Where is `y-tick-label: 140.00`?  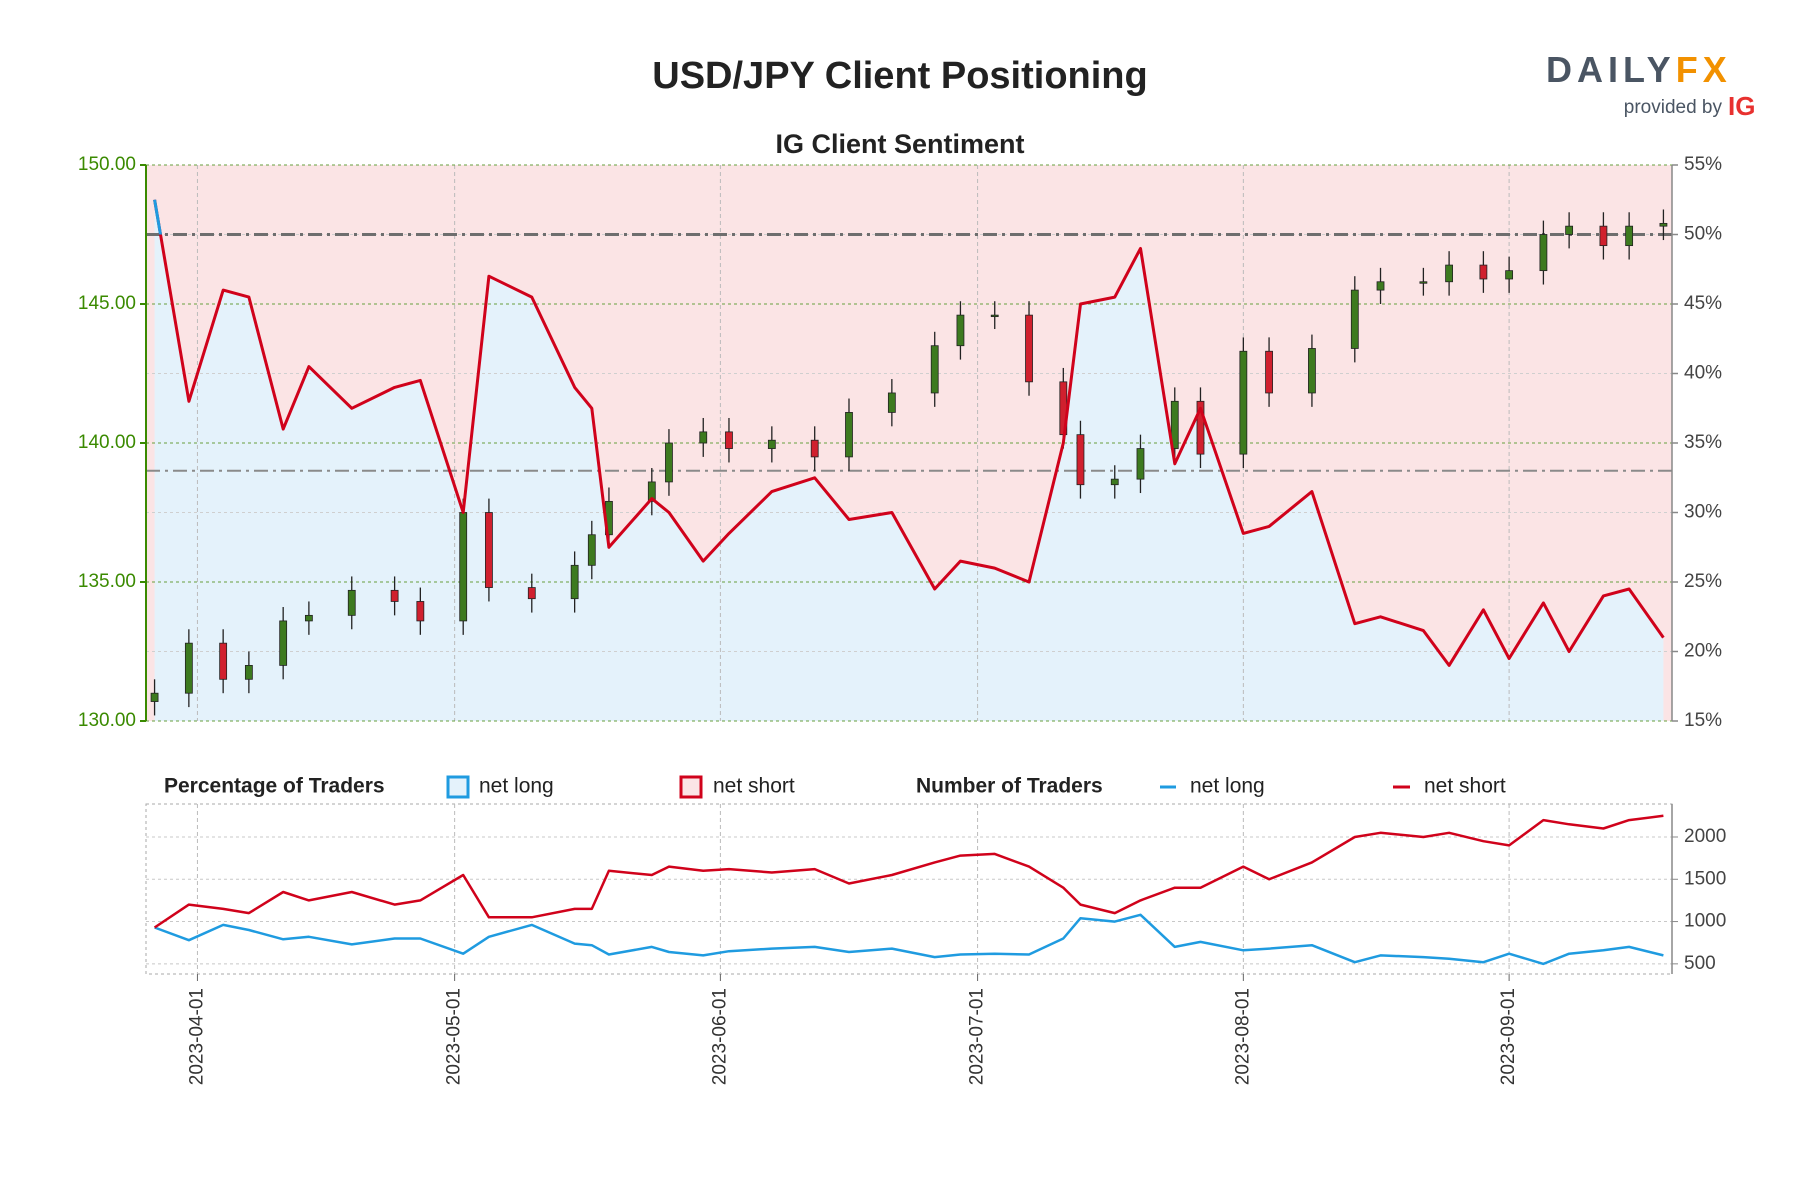
y-tick-label: 140.00 is located at coordinates (107, 442).